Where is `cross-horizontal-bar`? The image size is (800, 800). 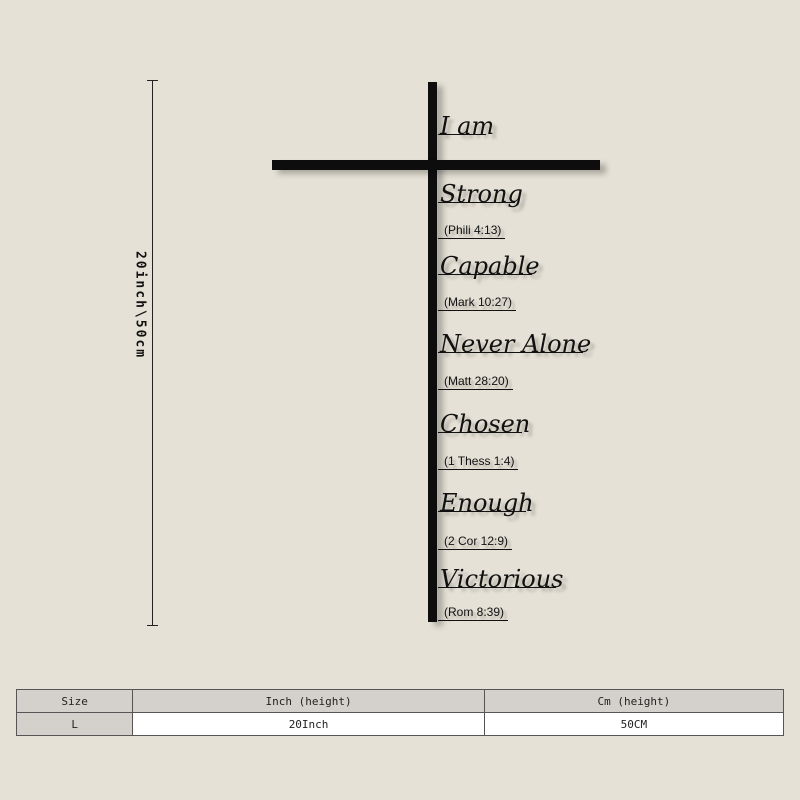 cross-horizontal-bar is located at coordinates (436, 165).